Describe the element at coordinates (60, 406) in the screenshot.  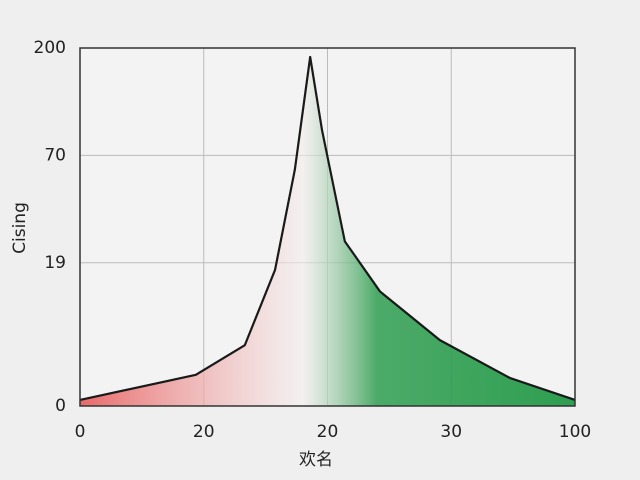
I see `y-tick-label: 0` at that location.